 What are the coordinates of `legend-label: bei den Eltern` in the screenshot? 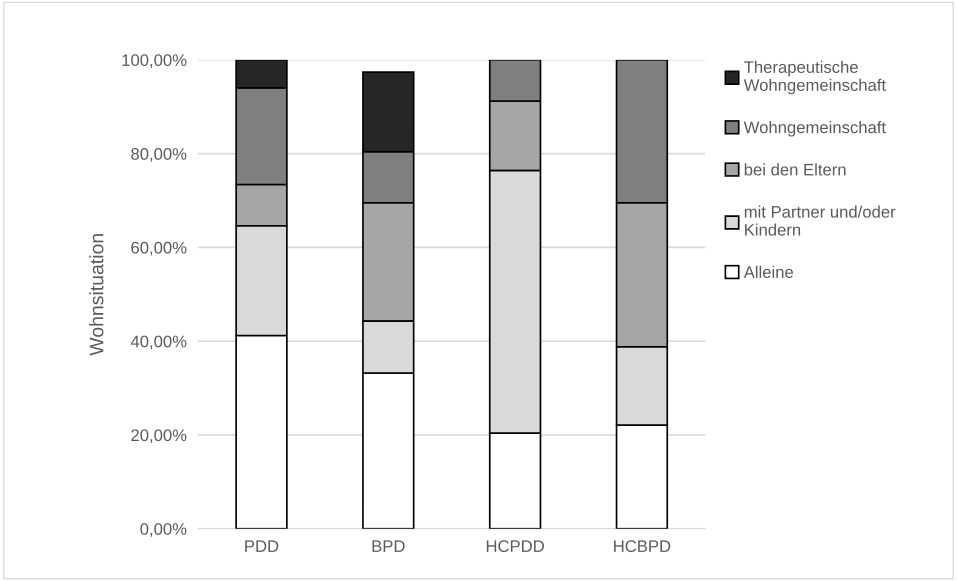 It's located at (795, 169).